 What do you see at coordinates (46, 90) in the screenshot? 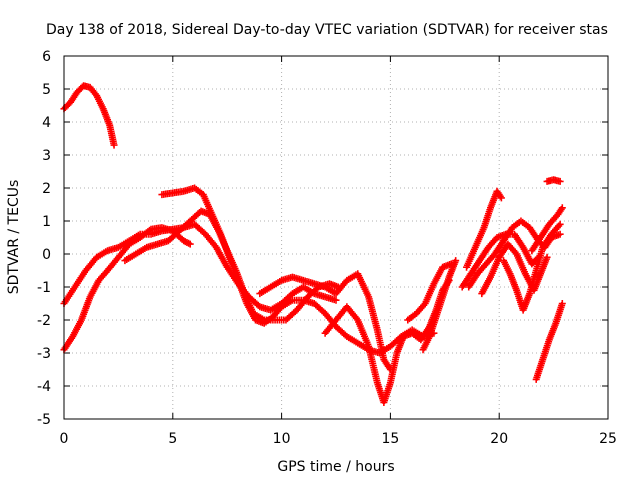
I see `y-tick-label: 5` at bounding box center [46, 90].